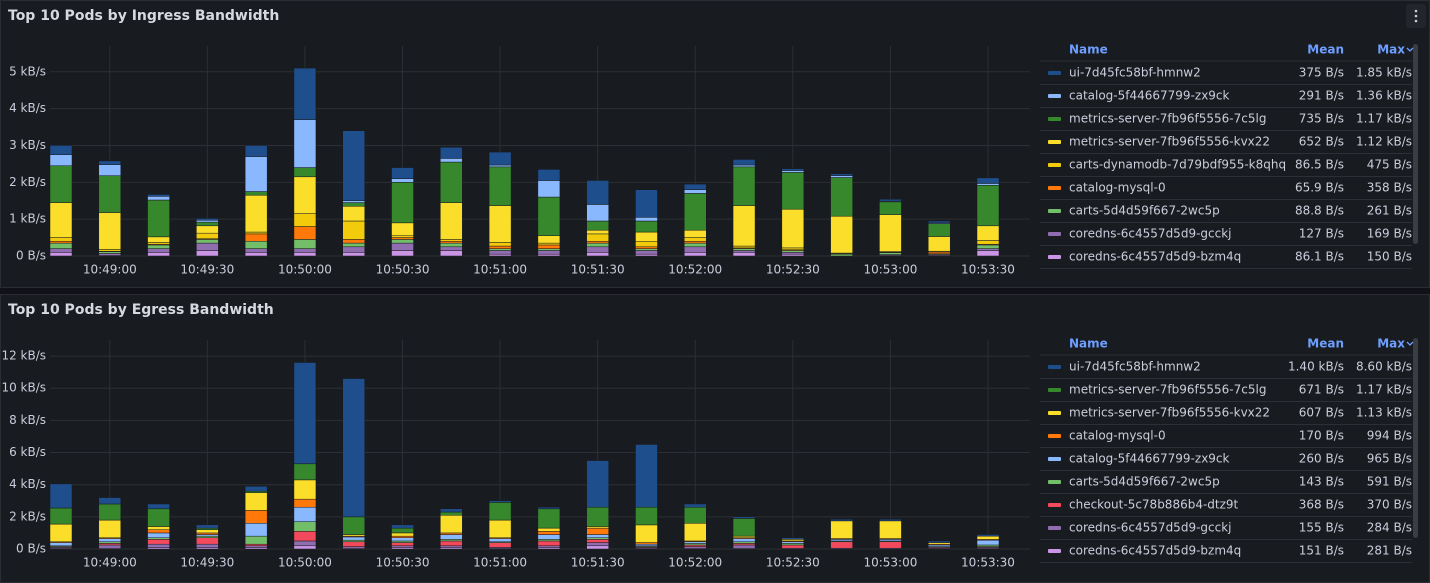 The width and height of the screenshot is (1430, 583). Describe the element at coordinates (500, 270) in the screenshot. I see `x-tick-label: 10:51:00` at that location.